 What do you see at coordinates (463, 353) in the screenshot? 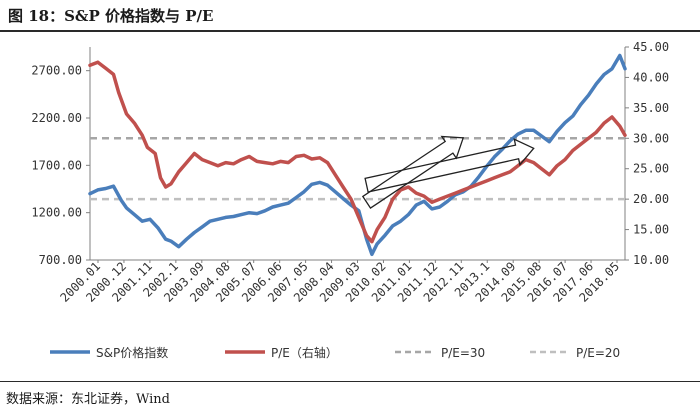
I see `legend-label: P/E=30` at bounding box center [463, 353].